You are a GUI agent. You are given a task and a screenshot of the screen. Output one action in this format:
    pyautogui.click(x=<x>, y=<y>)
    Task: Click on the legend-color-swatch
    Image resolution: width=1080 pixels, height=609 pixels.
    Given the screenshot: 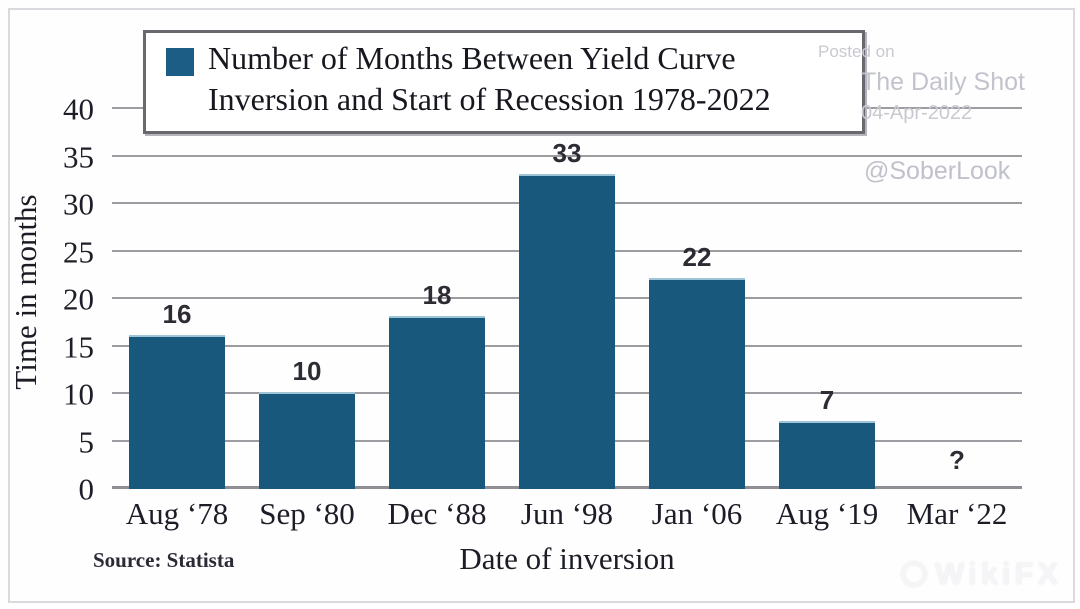 What is the action you would take?
    pyautogui.click(x=180, y=62)
    